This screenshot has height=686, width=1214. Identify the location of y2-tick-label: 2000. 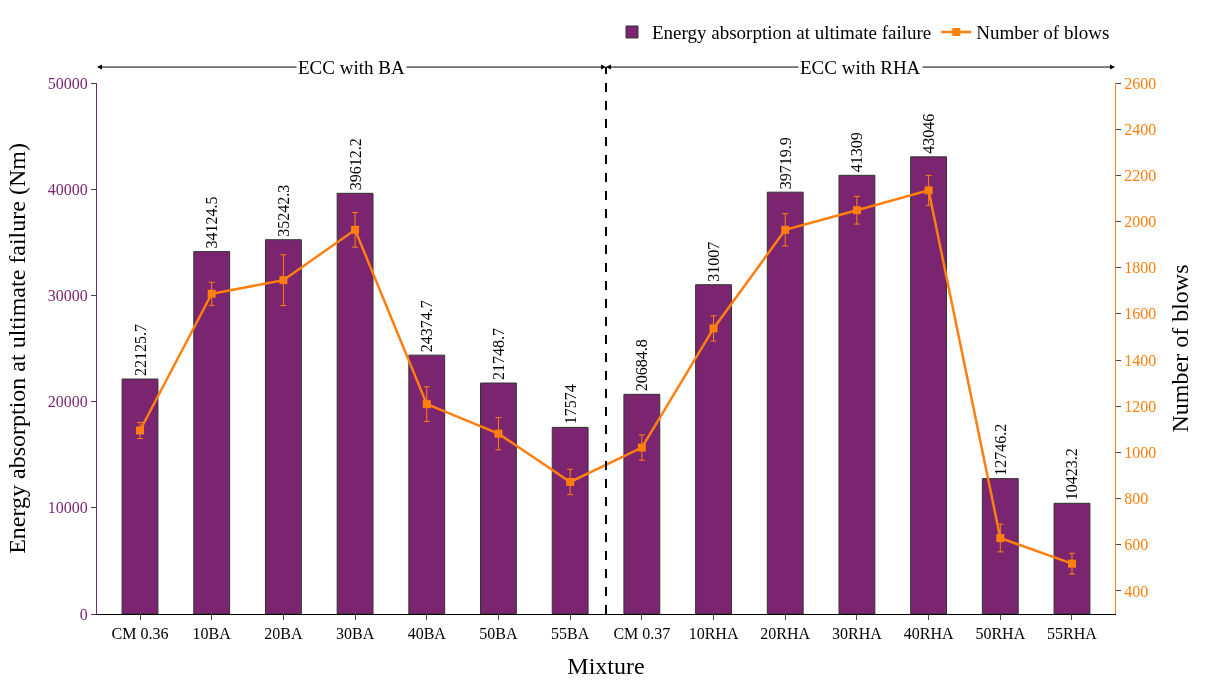
(1140, 222).